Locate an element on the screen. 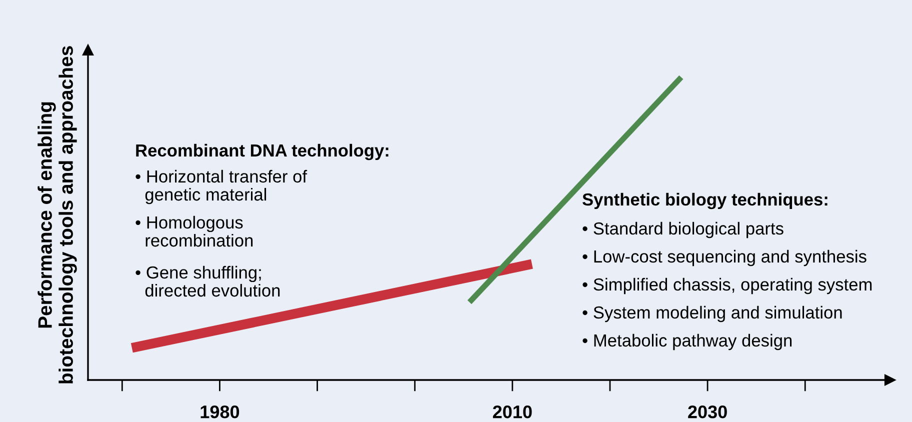 This screenshot has width=912, height=422. annotation: • Simplified chassis, operating system is located at coordinates (727, 286).